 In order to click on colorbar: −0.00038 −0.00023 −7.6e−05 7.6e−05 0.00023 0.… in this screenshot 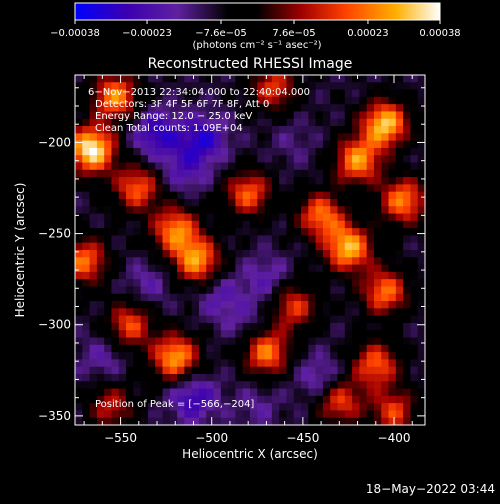, I will do `click(255, 26)`.